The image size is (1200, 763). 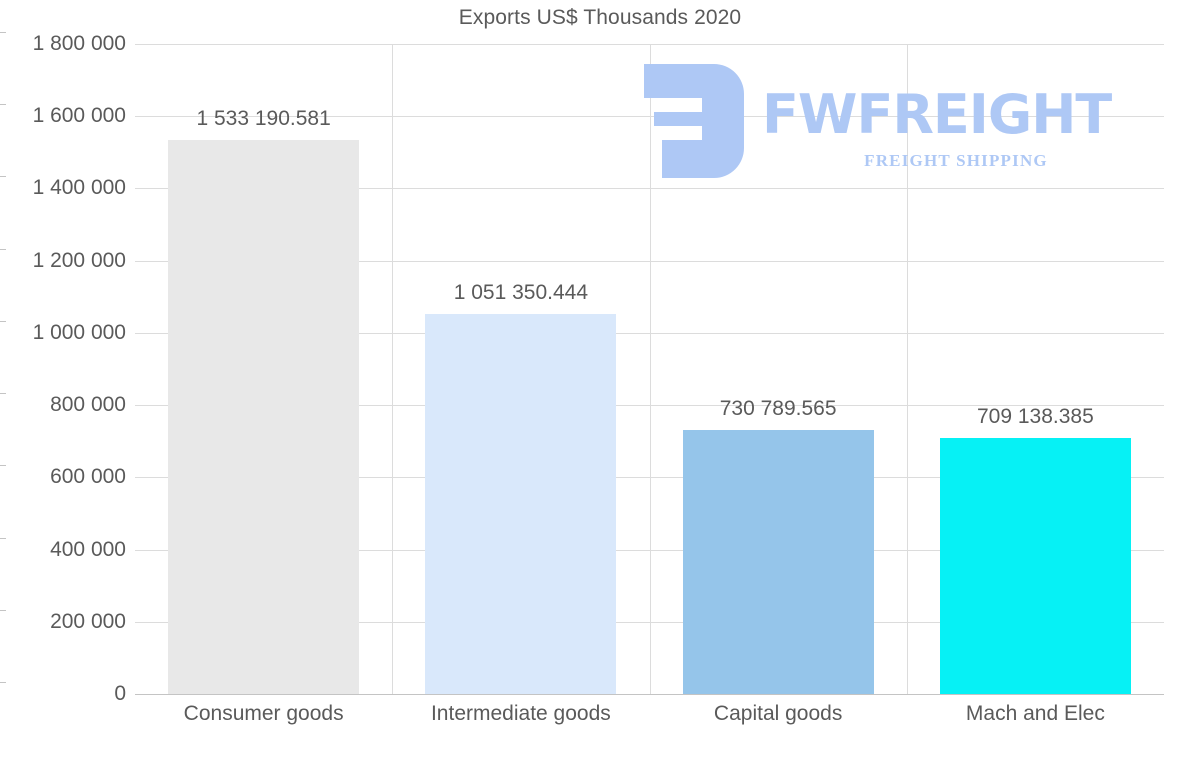 What do you see at coordinates (778, 545) in the screenshot?
I see `bar: 730 789.565` at bounding box center [778, 545].